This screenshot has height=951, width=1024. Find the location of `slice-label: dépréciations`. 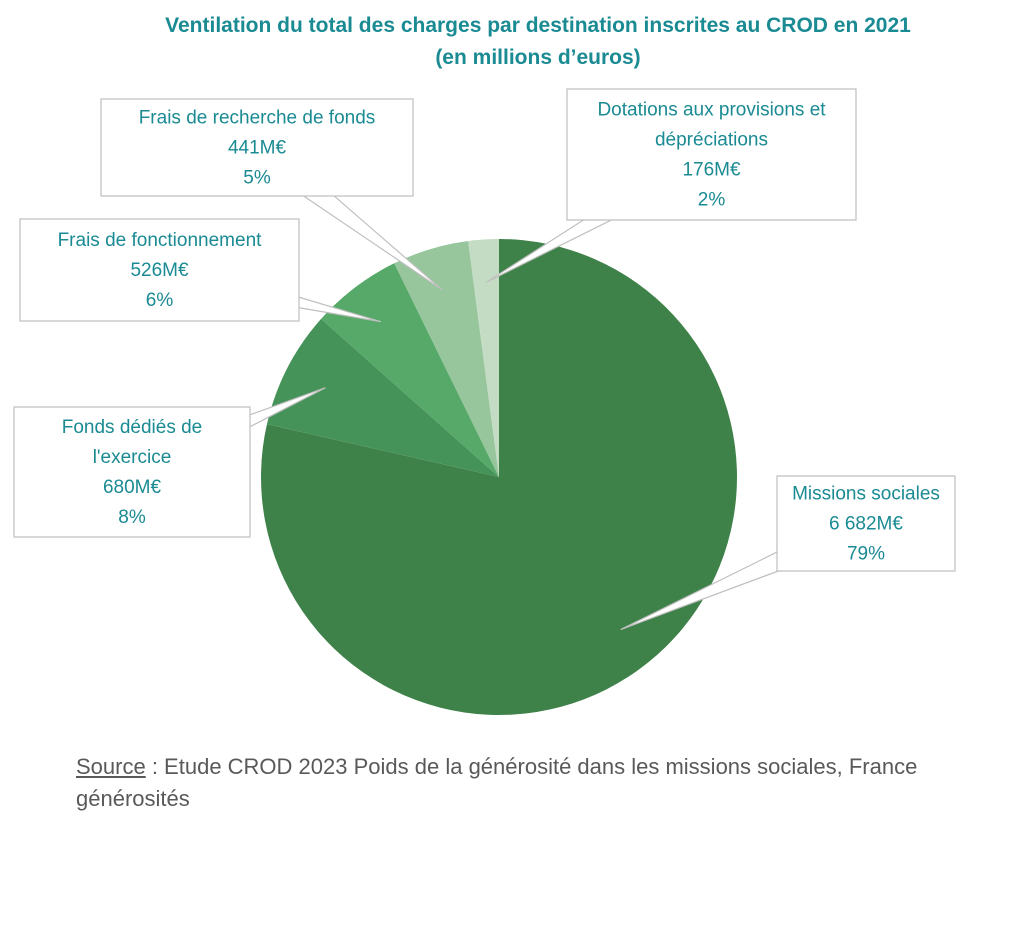

slice-label: dépréciations is located at coordinates (711, 140).